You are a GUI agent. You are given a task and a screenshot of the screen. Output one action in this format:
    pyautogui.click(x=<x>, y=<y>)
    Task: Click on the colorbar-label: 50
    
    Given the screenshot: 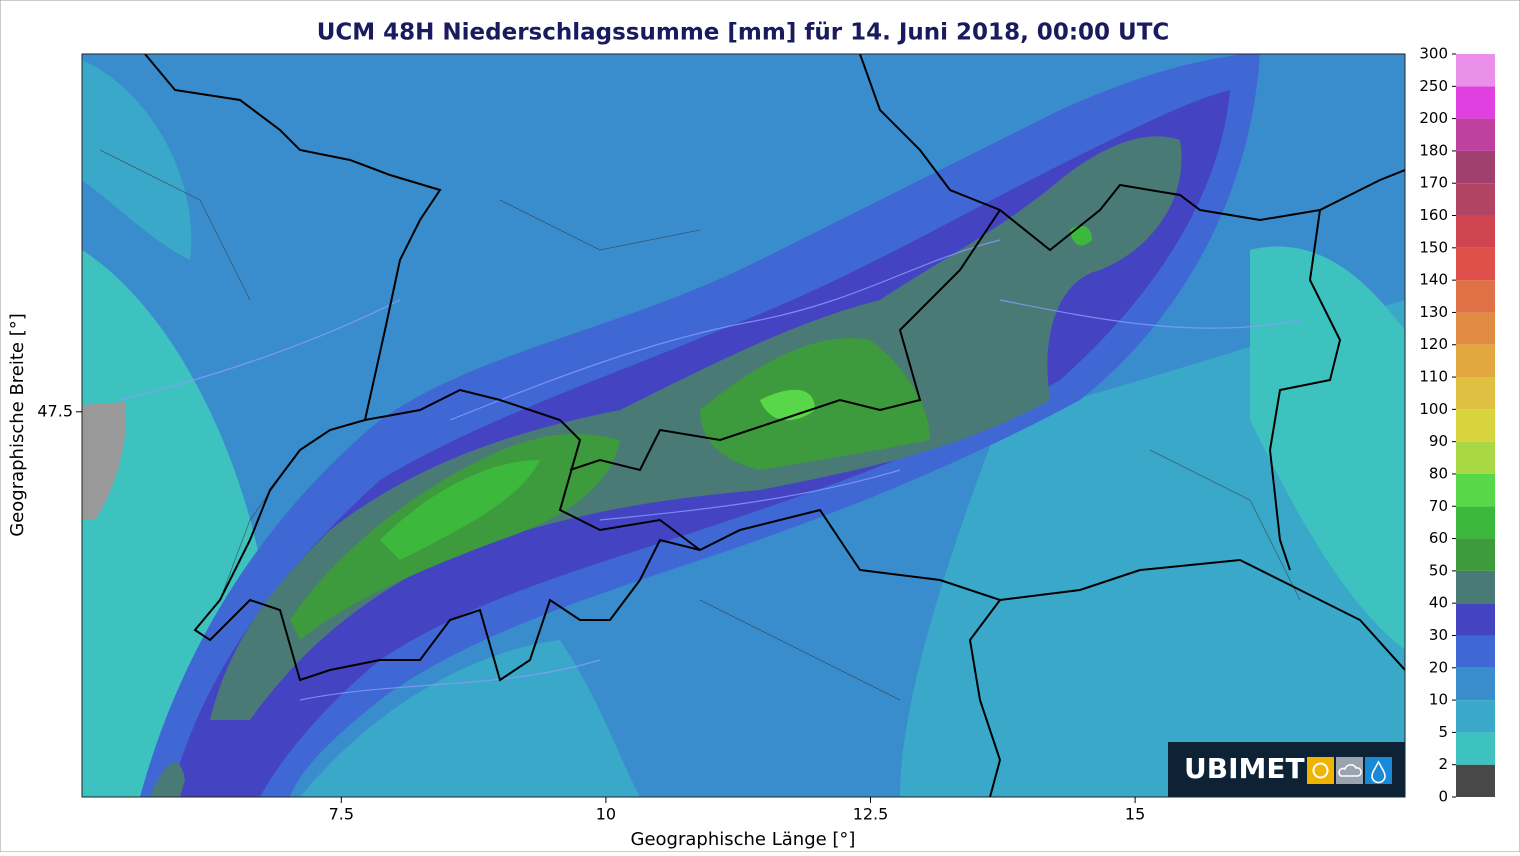 What is the action you would take?
    pyautogui.click(x=1438, y=570)
    